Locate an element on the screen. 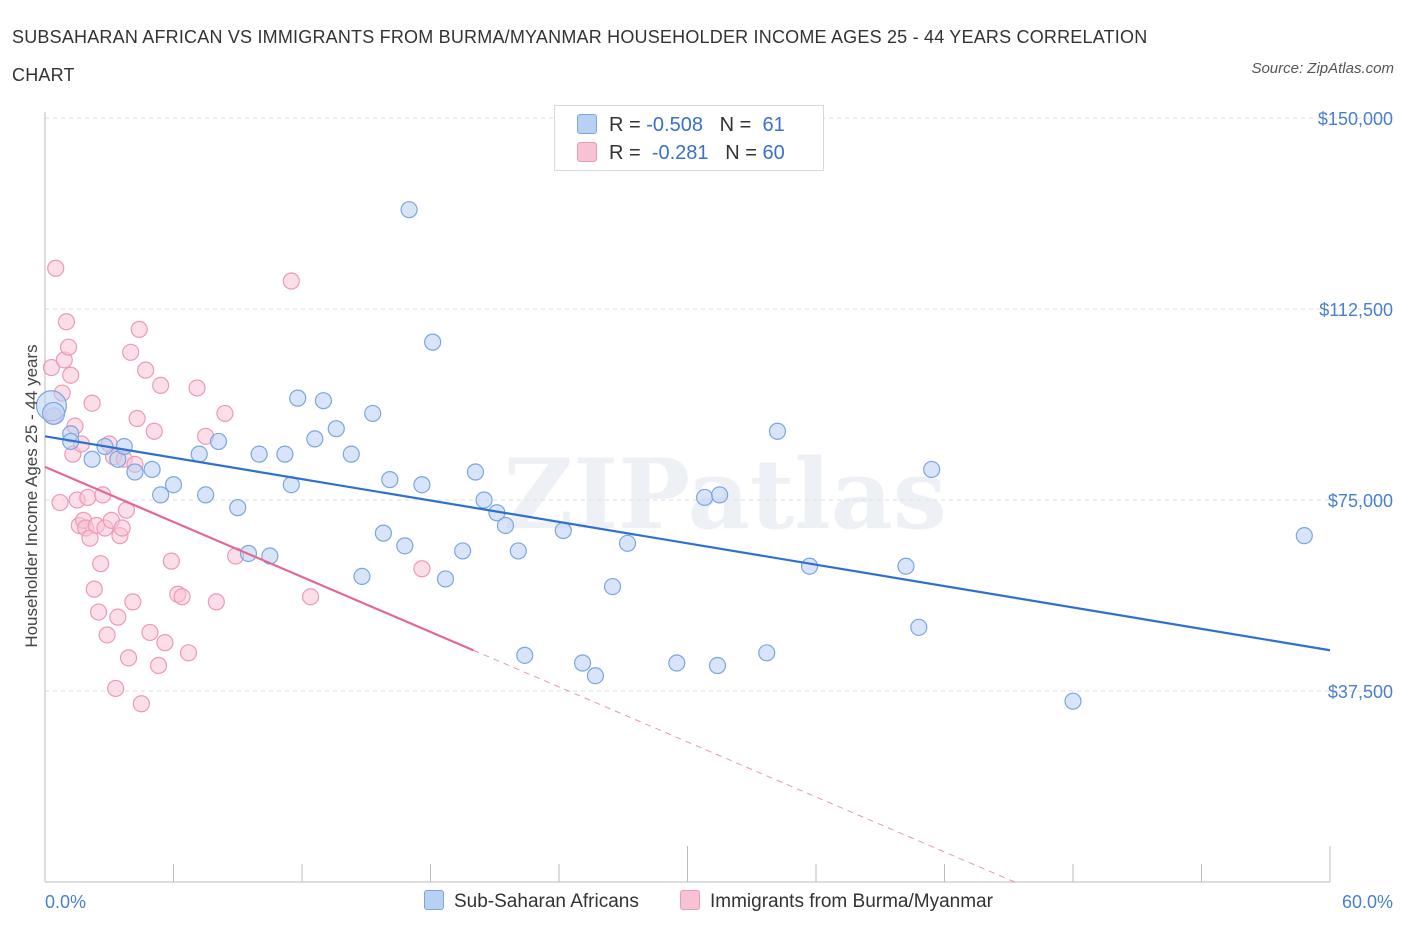  bottom-swatch-pink is located at coordinates (690, 900).